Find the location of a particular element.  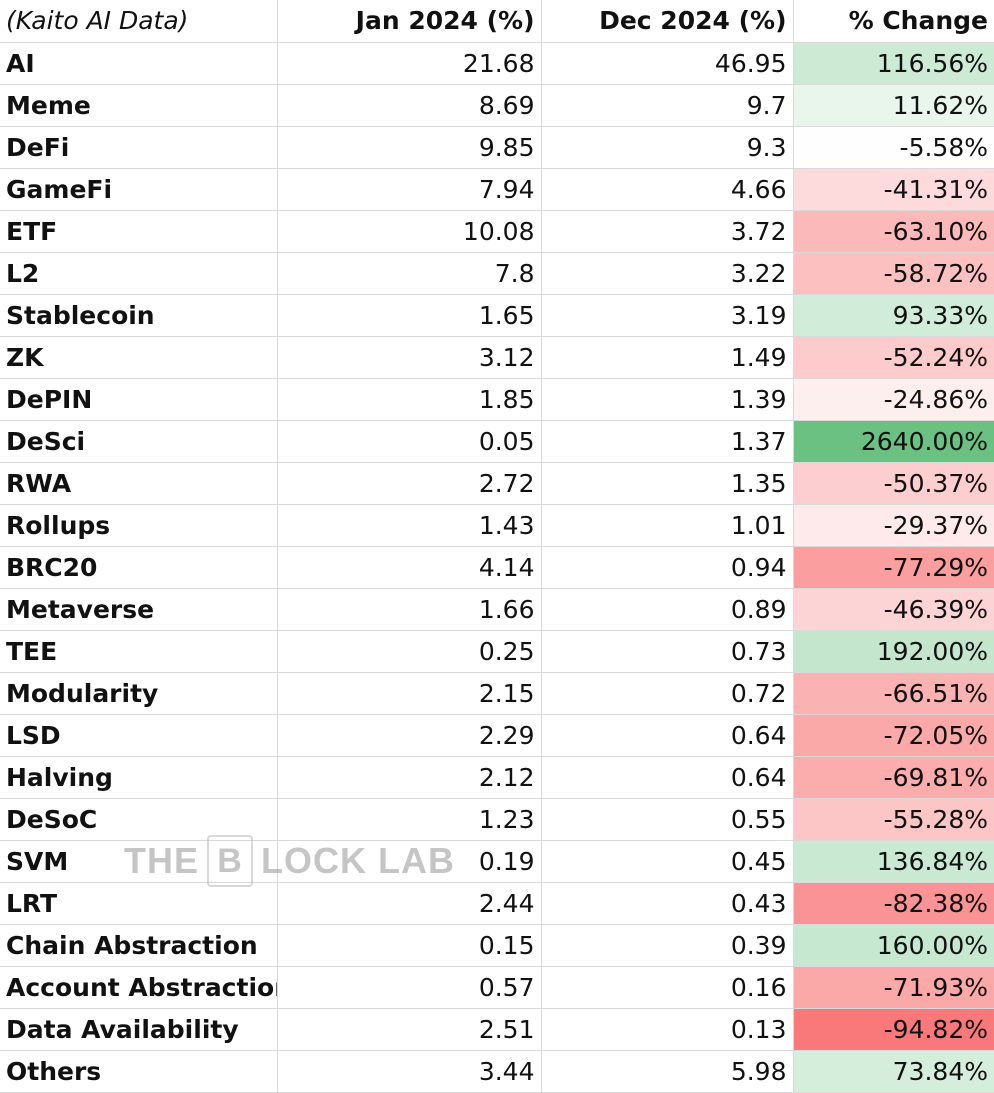

row-change-value: -52.24% is located at coordinates (893, 357).